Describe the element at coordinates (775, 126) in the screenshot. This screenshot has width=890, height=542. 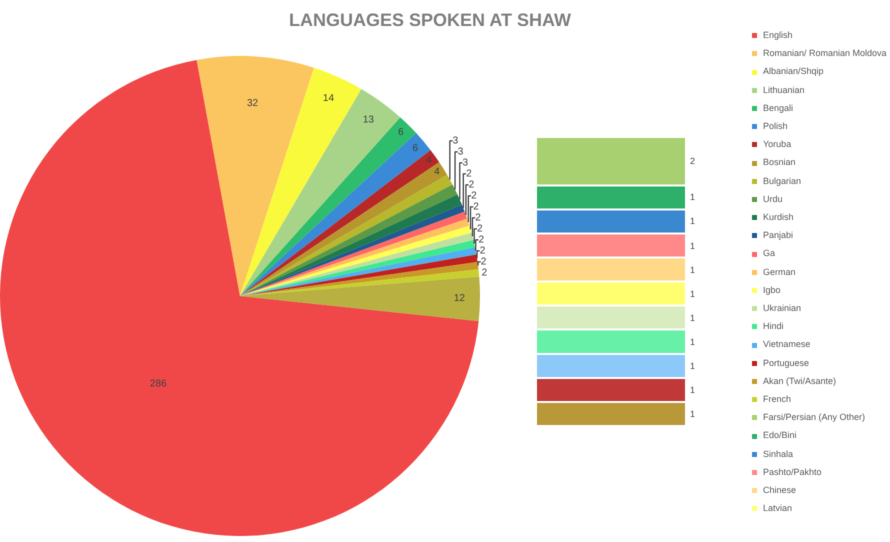
I see `legend-label: Polish` at that location.